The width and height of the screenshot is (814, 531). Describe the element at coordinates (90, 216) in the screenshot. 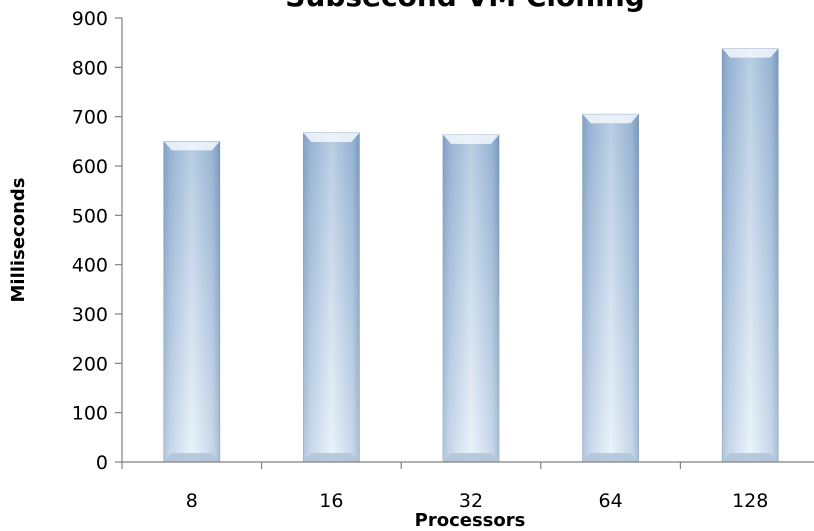

I see `y-tick-label: 500` at that location.